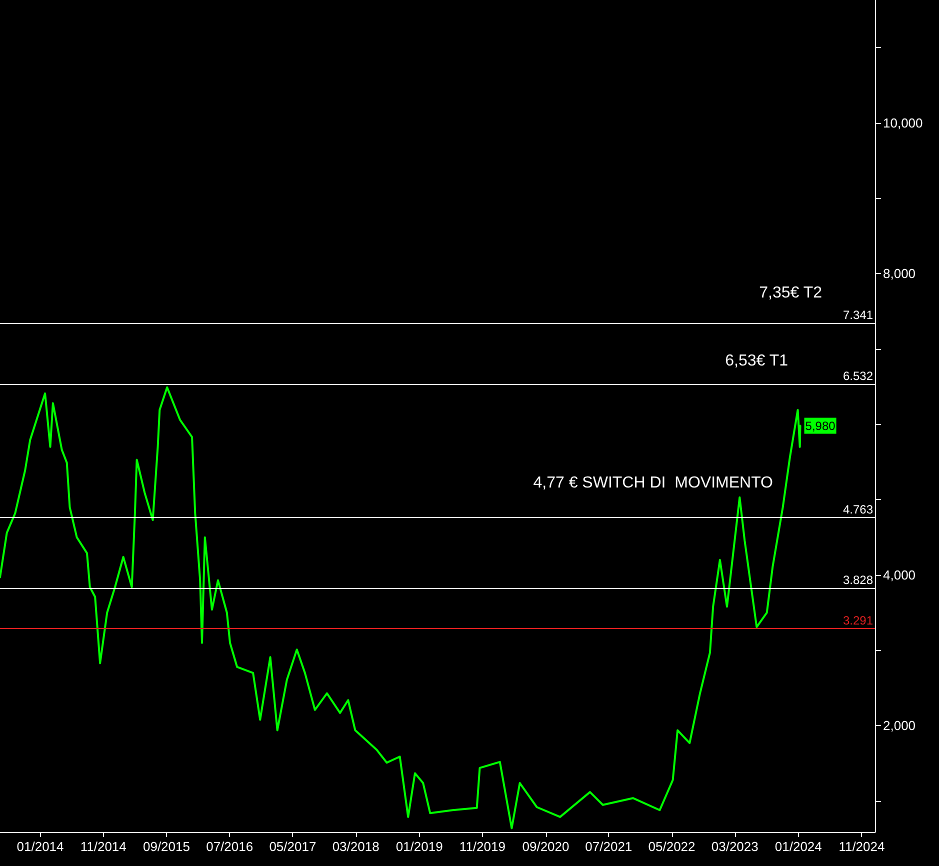  Describe the element at coordinates (858, 315) in the screenshot. I see `annotation: 7.341` at that location.